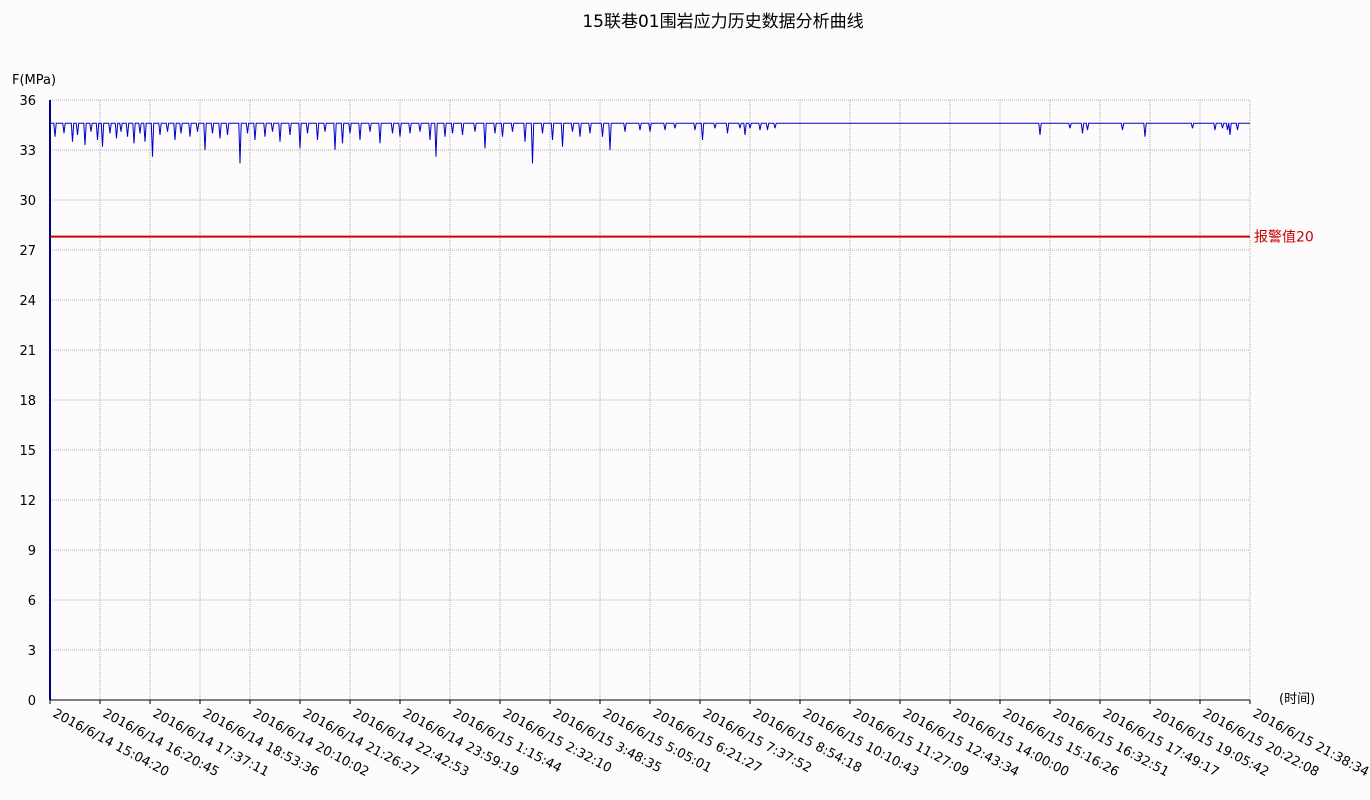 This screenshot has width=1370, height=800. Describe the element at coordinates (27, 401) in the screenshot. I see `y-tick-label: 18` at that location.